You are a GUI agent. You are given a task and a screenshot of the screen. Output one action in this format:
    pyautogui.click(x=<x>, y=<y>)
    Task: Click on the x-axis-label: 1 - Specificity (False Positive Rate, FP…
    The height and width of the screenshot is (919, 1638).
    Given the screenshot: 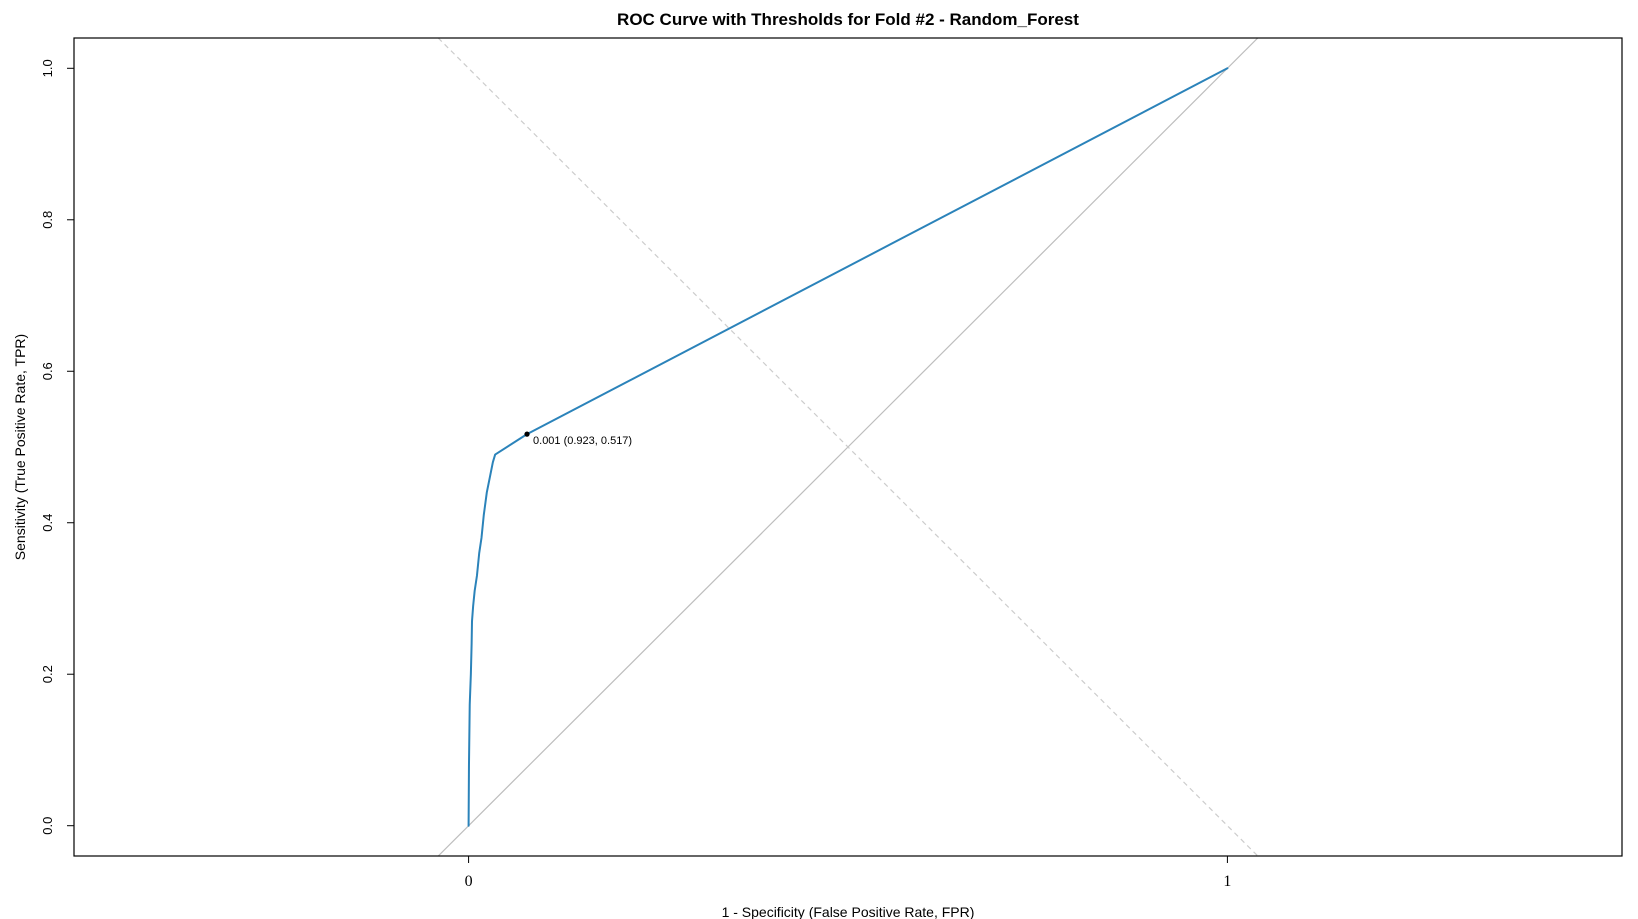 What is the action you would take?
    pyautogui.click(x=848, y=911)
    